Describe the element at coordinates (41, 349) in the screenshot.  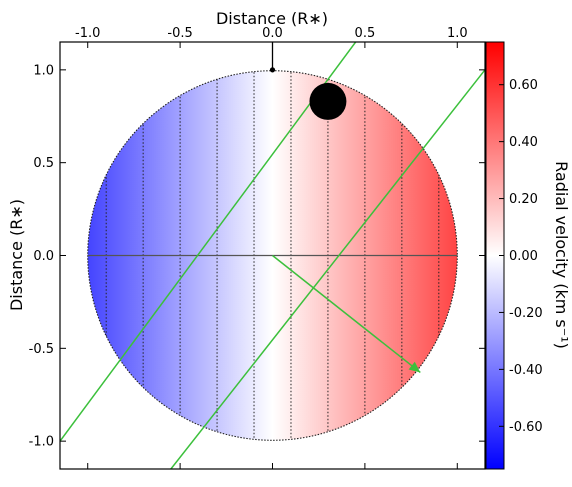
I see `y-tick-label: -0.5` at that location.